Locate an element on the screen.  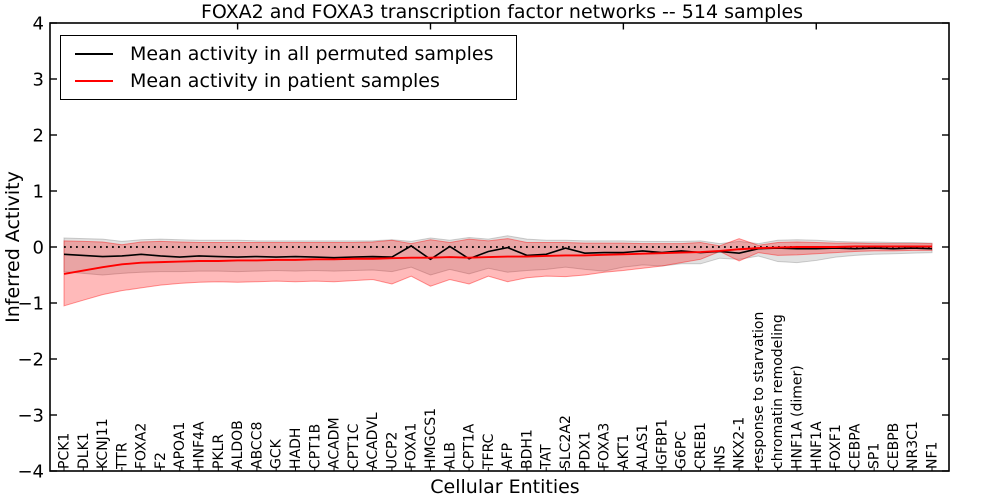
x-tick-label: ALDOB is located at coordinates (238, 444).